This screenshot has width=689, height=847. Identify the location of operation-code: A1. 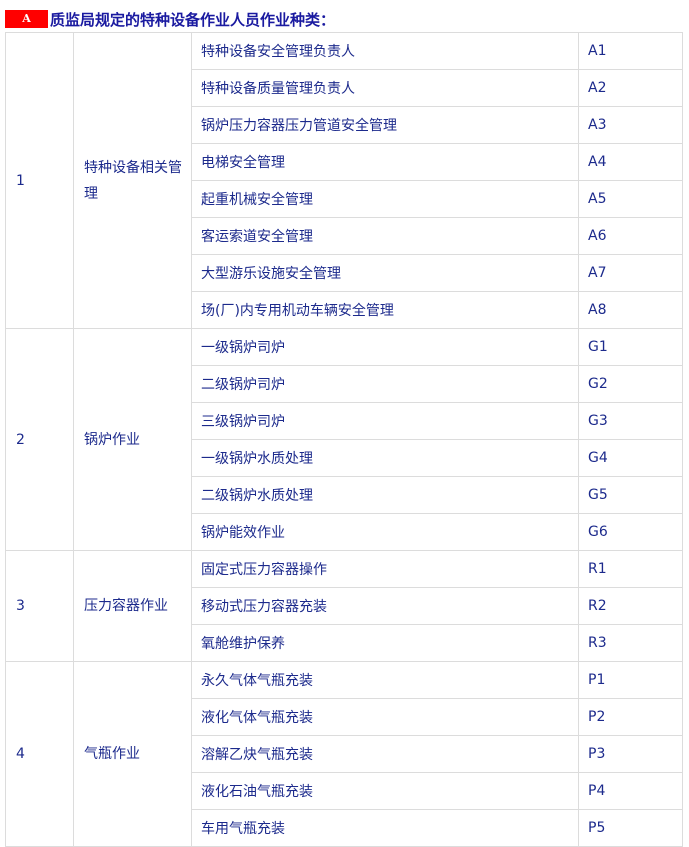
(630, 51).